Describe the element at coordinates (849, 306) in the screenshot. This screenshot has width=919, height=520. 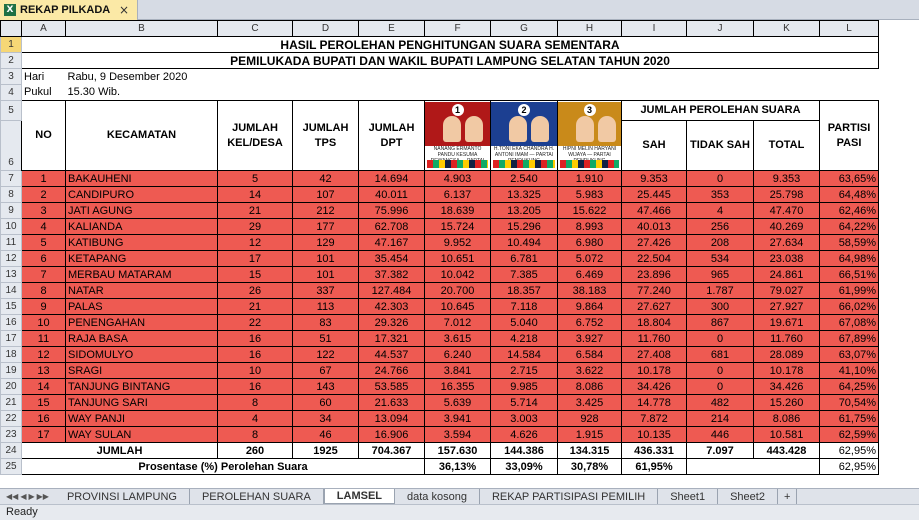
I see `cell-partisipasi: 66,02%` at that location.